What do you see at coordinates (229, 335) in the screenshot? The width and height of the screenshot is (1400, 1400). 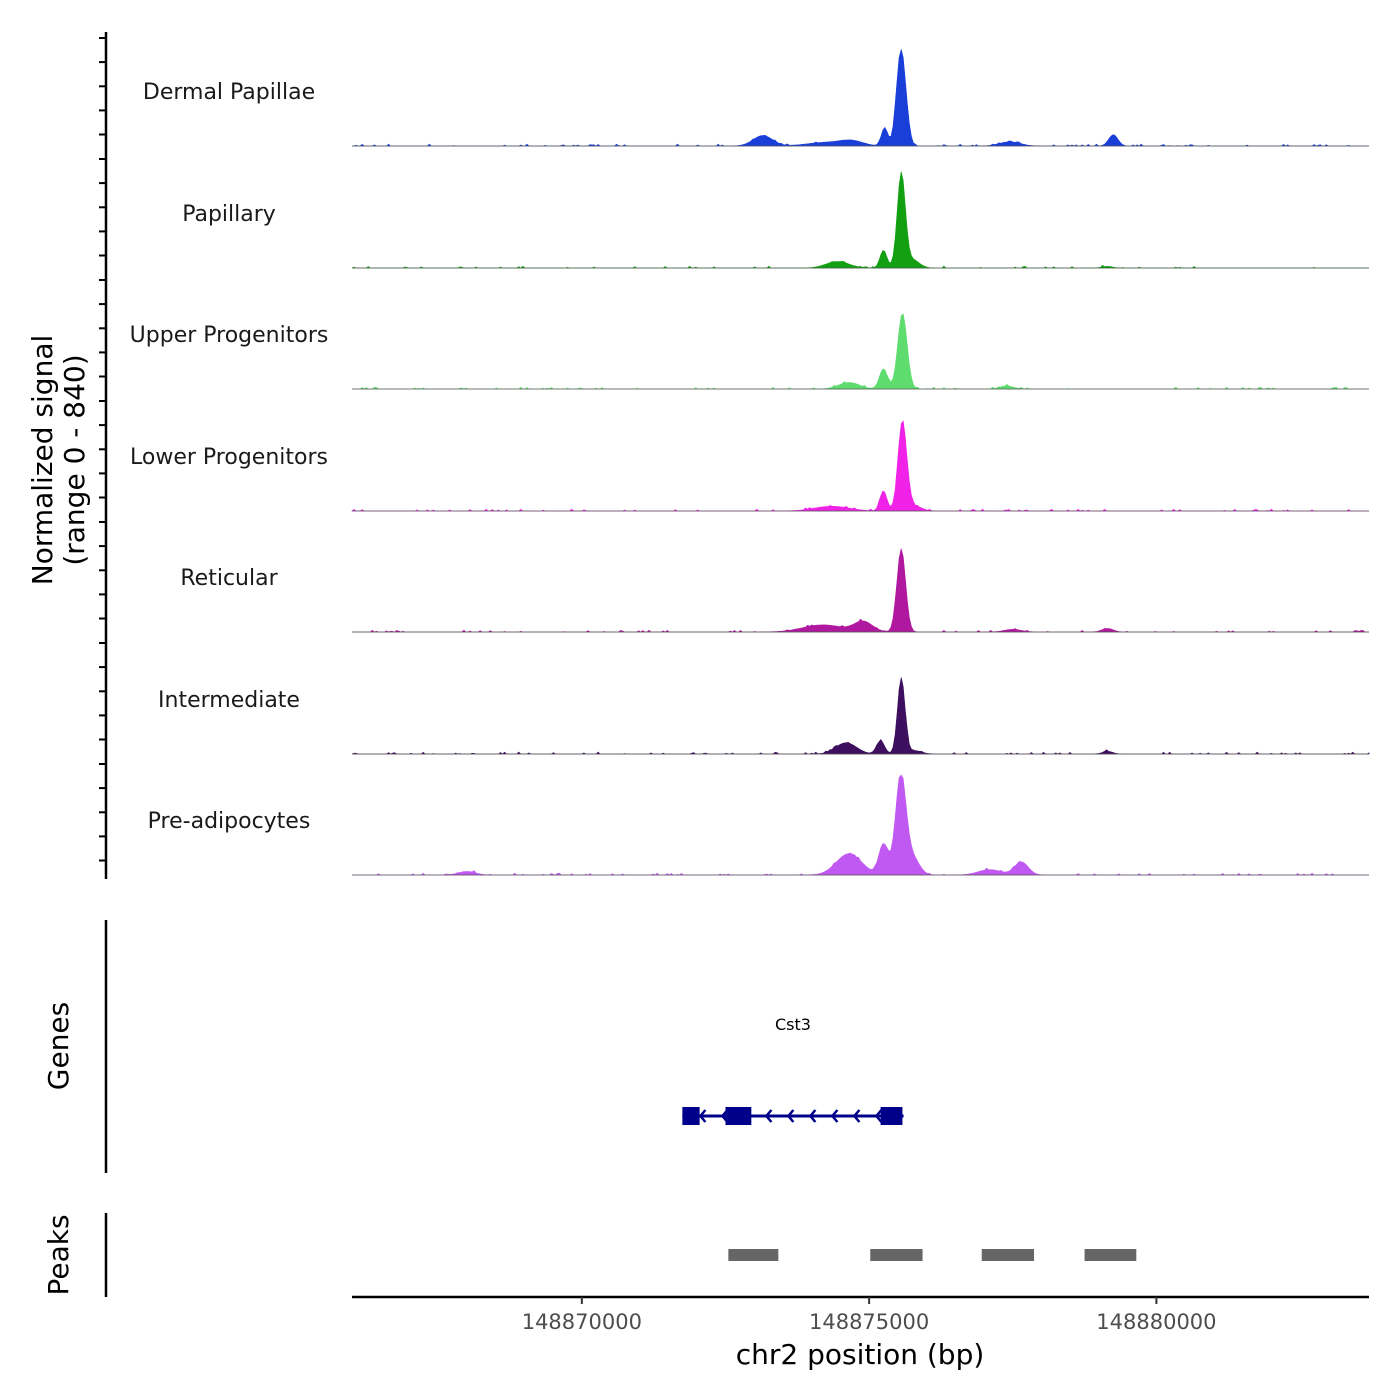 I see `track-label: Upper Progenitors` at bounding box center [229, 335].